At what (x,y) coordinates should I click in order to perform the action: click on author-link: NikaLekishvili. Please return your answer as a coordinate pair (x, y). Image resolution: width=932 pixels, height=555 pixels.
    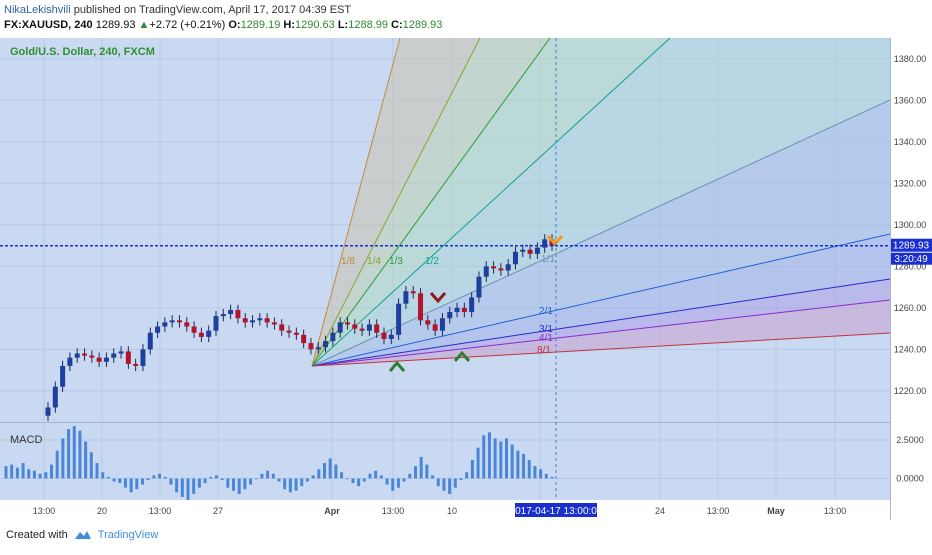
    Looking at the image, I should click on (37, 10).